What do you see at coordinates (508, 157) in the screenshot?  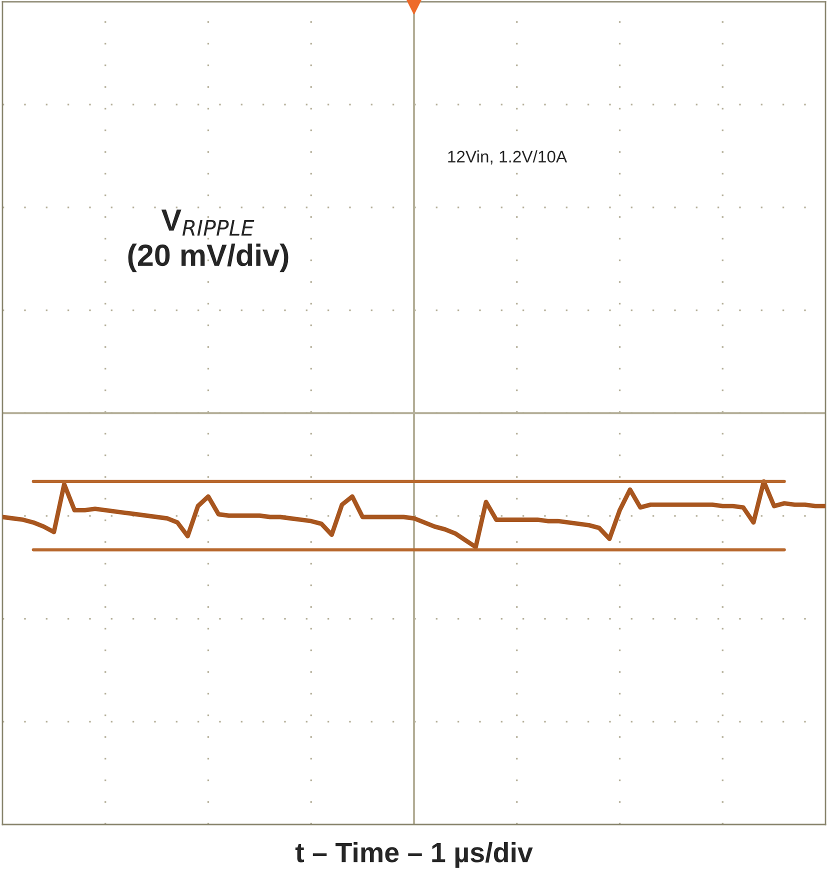 I see `text: 12Vin, 1.2V/10A` at bounding box center [508, 157].